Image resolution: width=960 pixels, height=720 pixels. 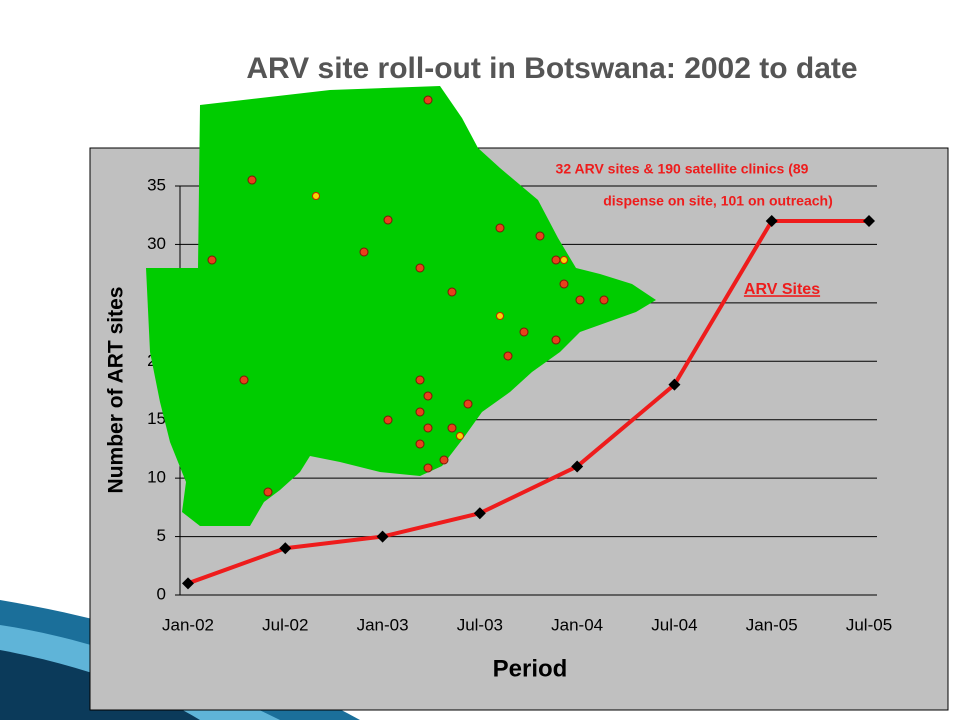 I want to click on x-tick-label: Jan-02, so click(x=188, y=624).